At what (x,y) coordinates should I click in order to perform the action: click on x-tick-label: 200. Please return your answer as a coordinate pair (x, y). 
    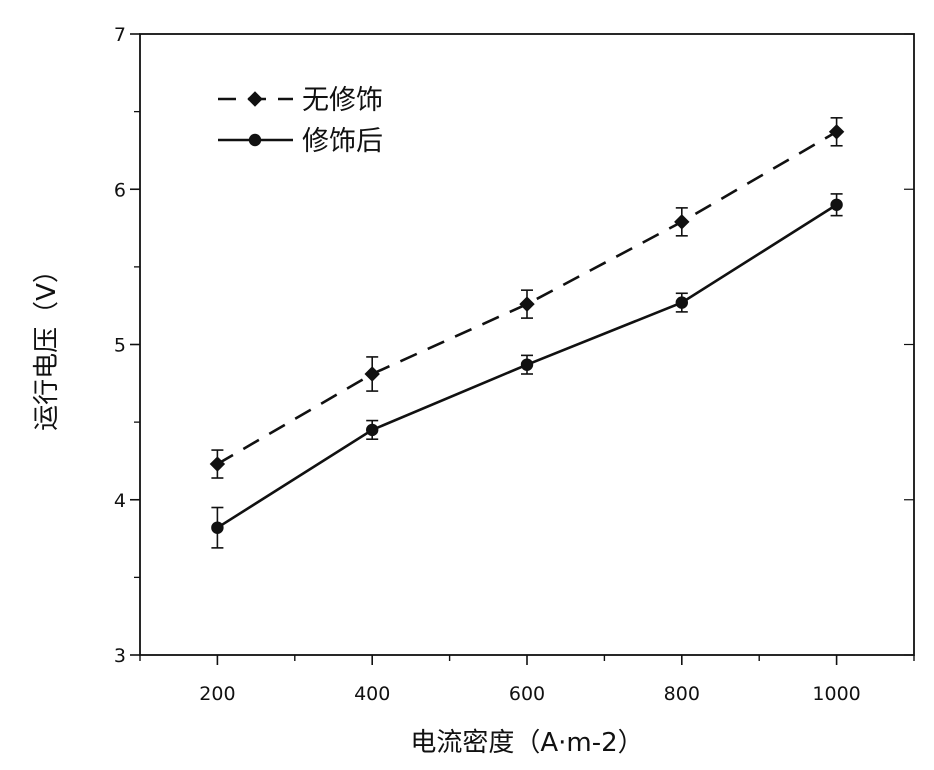
    Looking at the image, I should click on (217, 694).